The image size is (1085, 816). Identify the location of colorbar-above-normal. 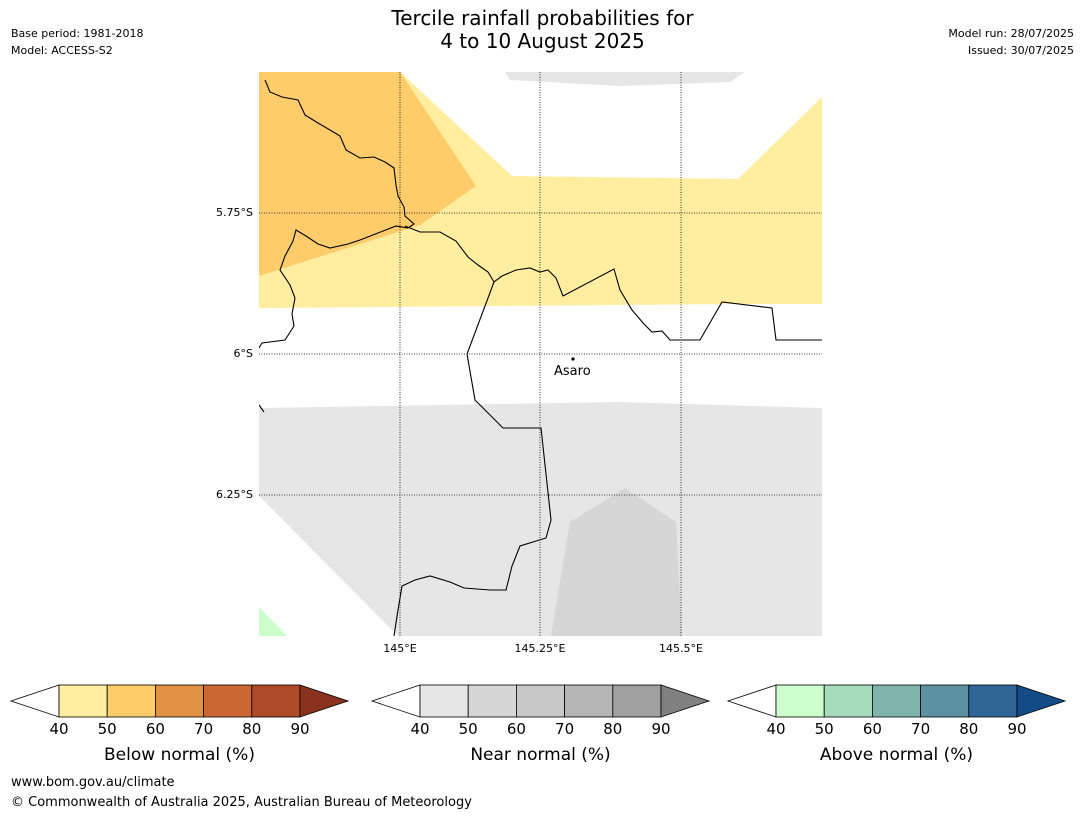
(896, 701).